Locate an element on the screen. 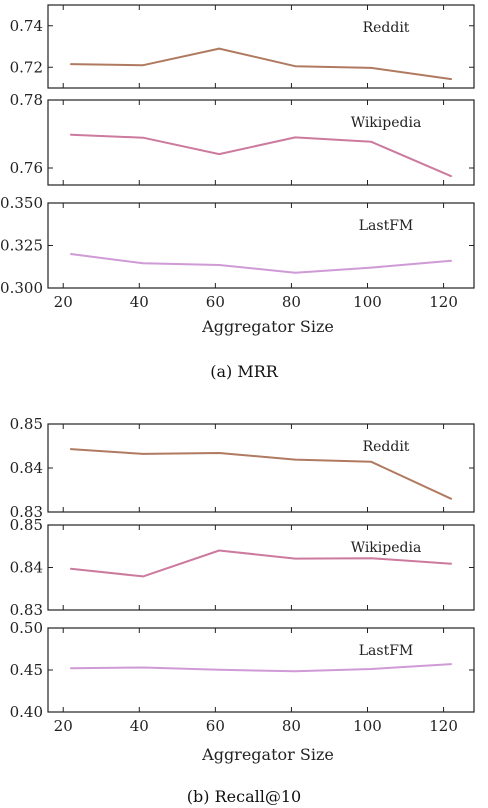 The width and height of the screenshot is (488, 808). y-tick-label: 0.50 is located at coordinates (26, 628).